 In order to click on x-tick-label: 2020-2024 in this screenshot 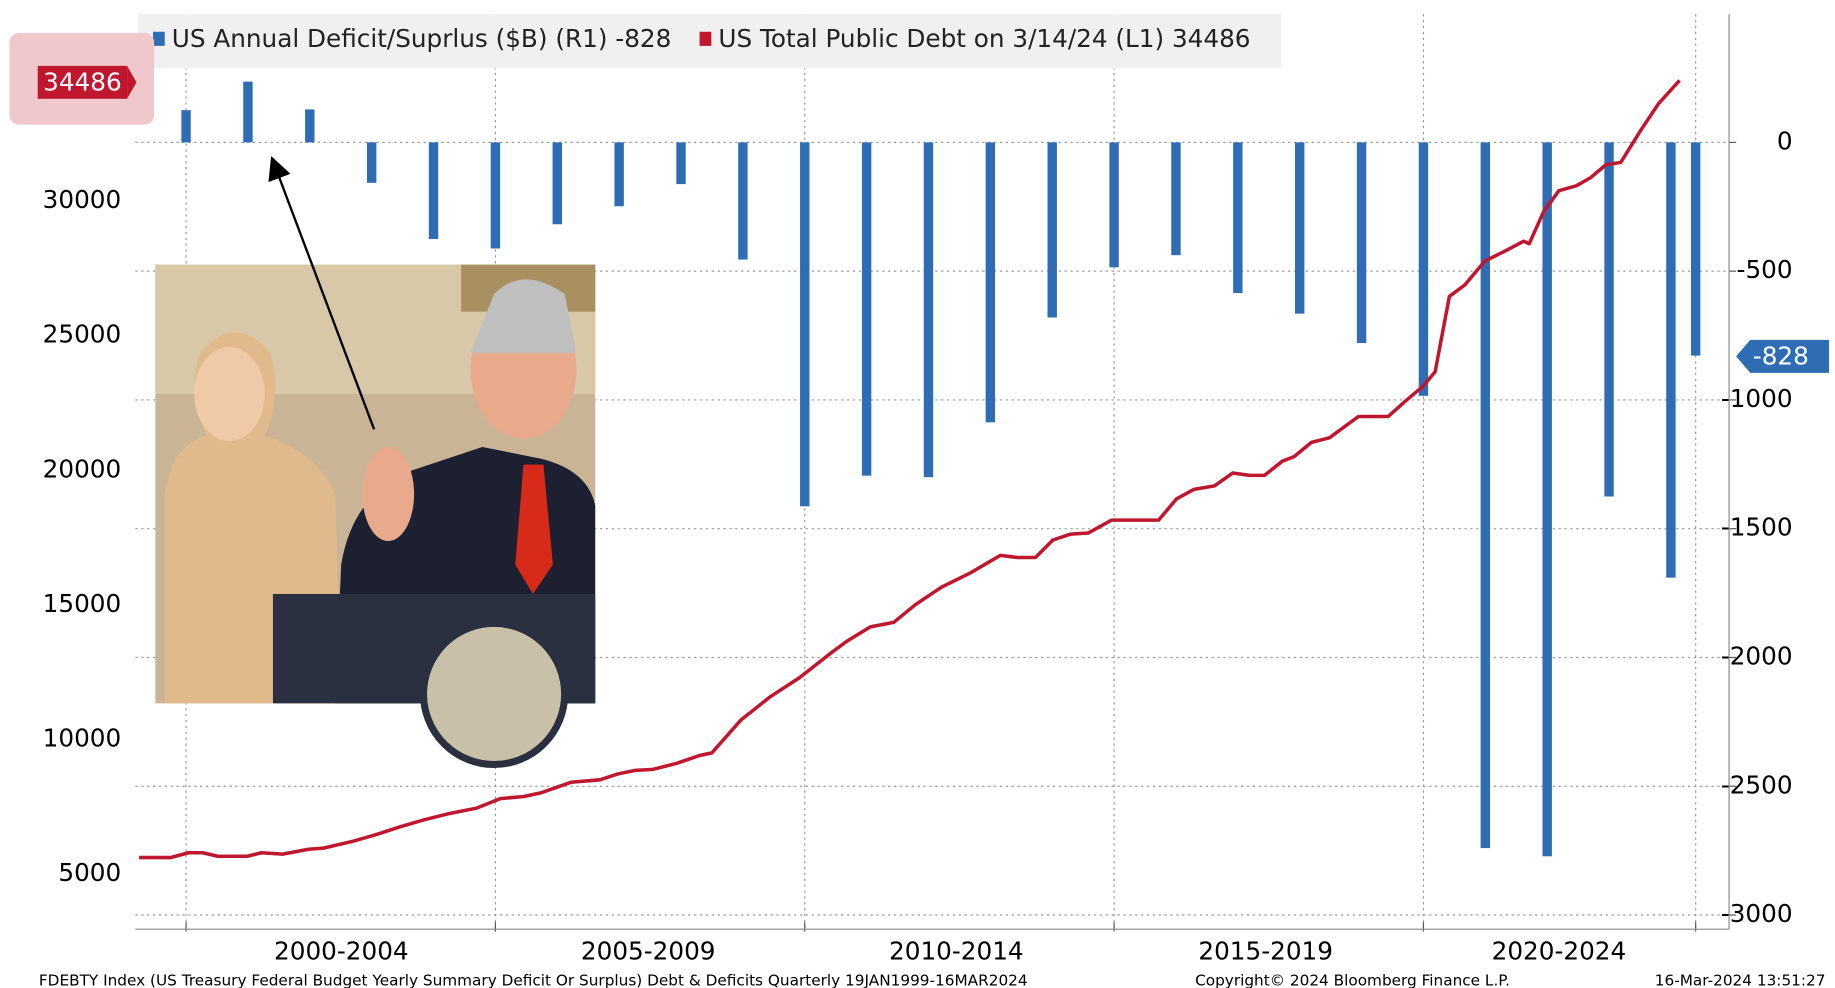, I will do `click(1559, 951)`.